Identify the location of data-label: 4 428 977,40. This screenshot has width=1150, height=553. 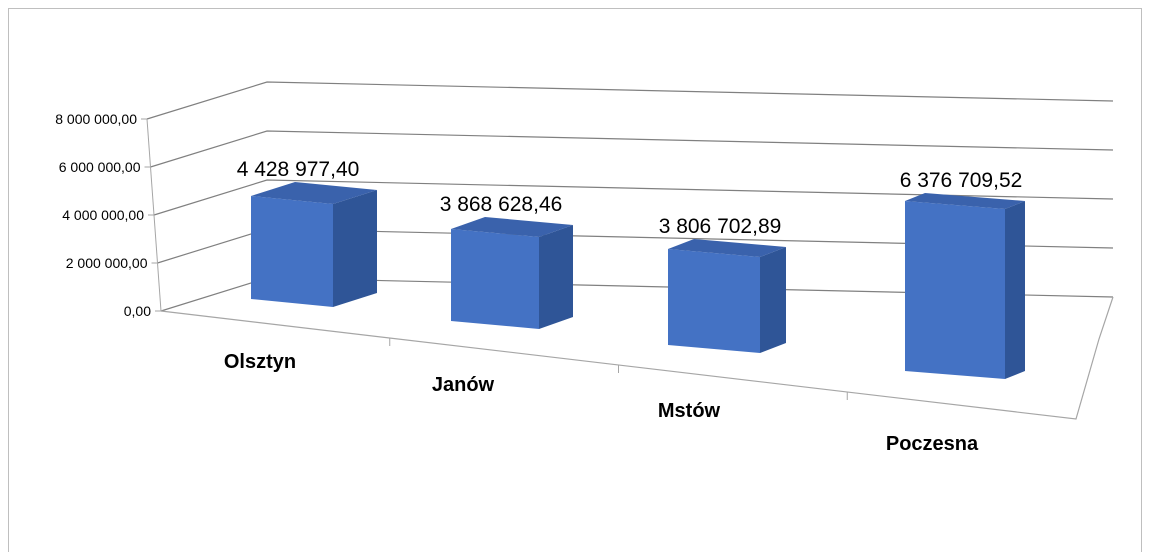
(298, 169).